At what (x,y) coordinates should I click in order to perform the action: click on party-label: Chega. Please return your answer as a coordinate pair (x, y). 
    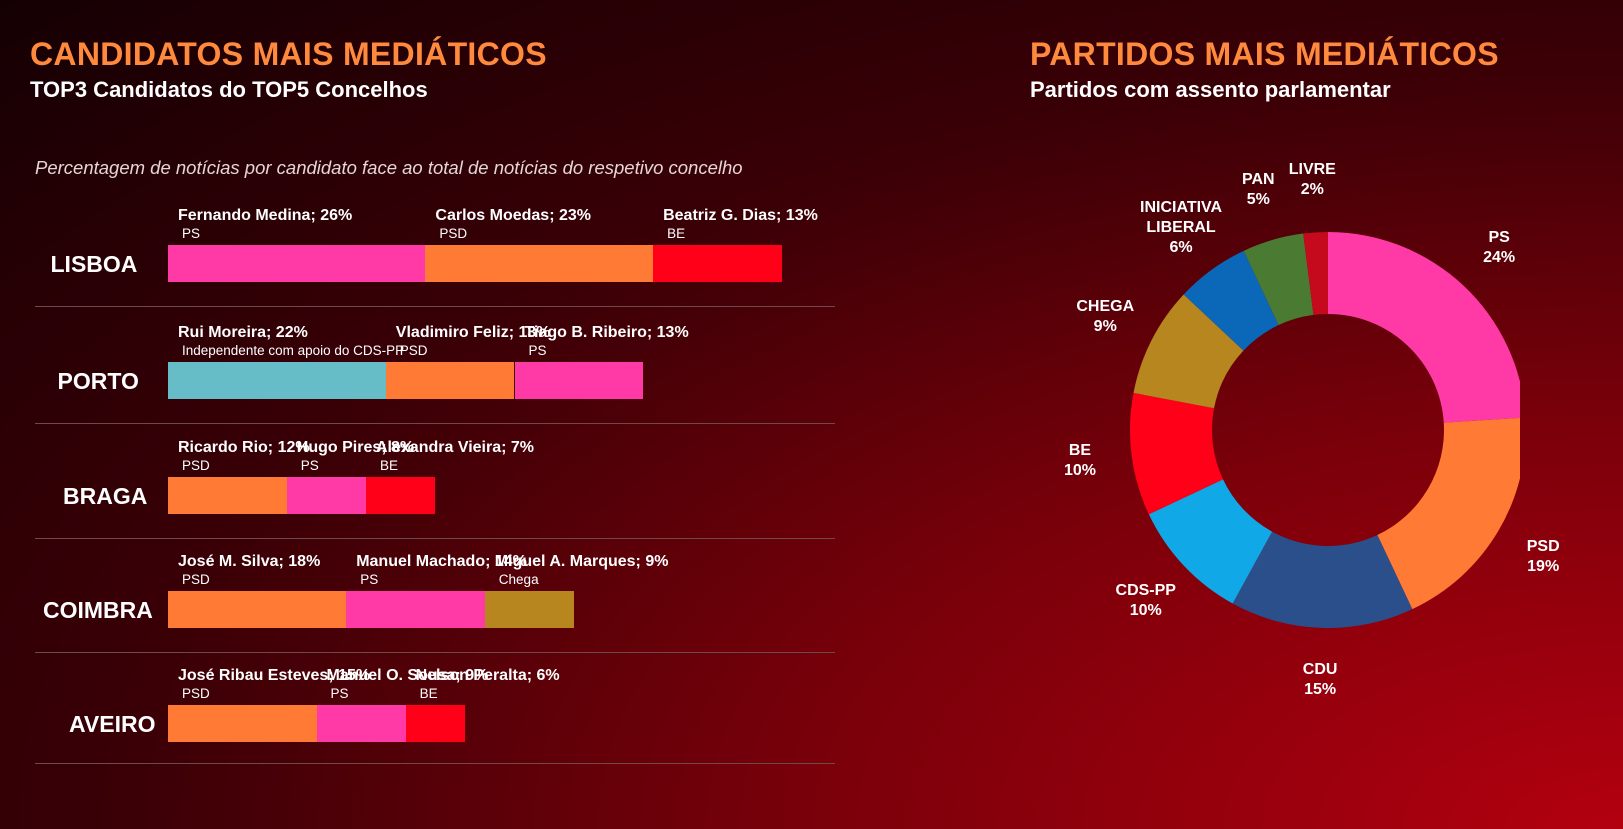
    Looking at the image, I should click on (518, 579).